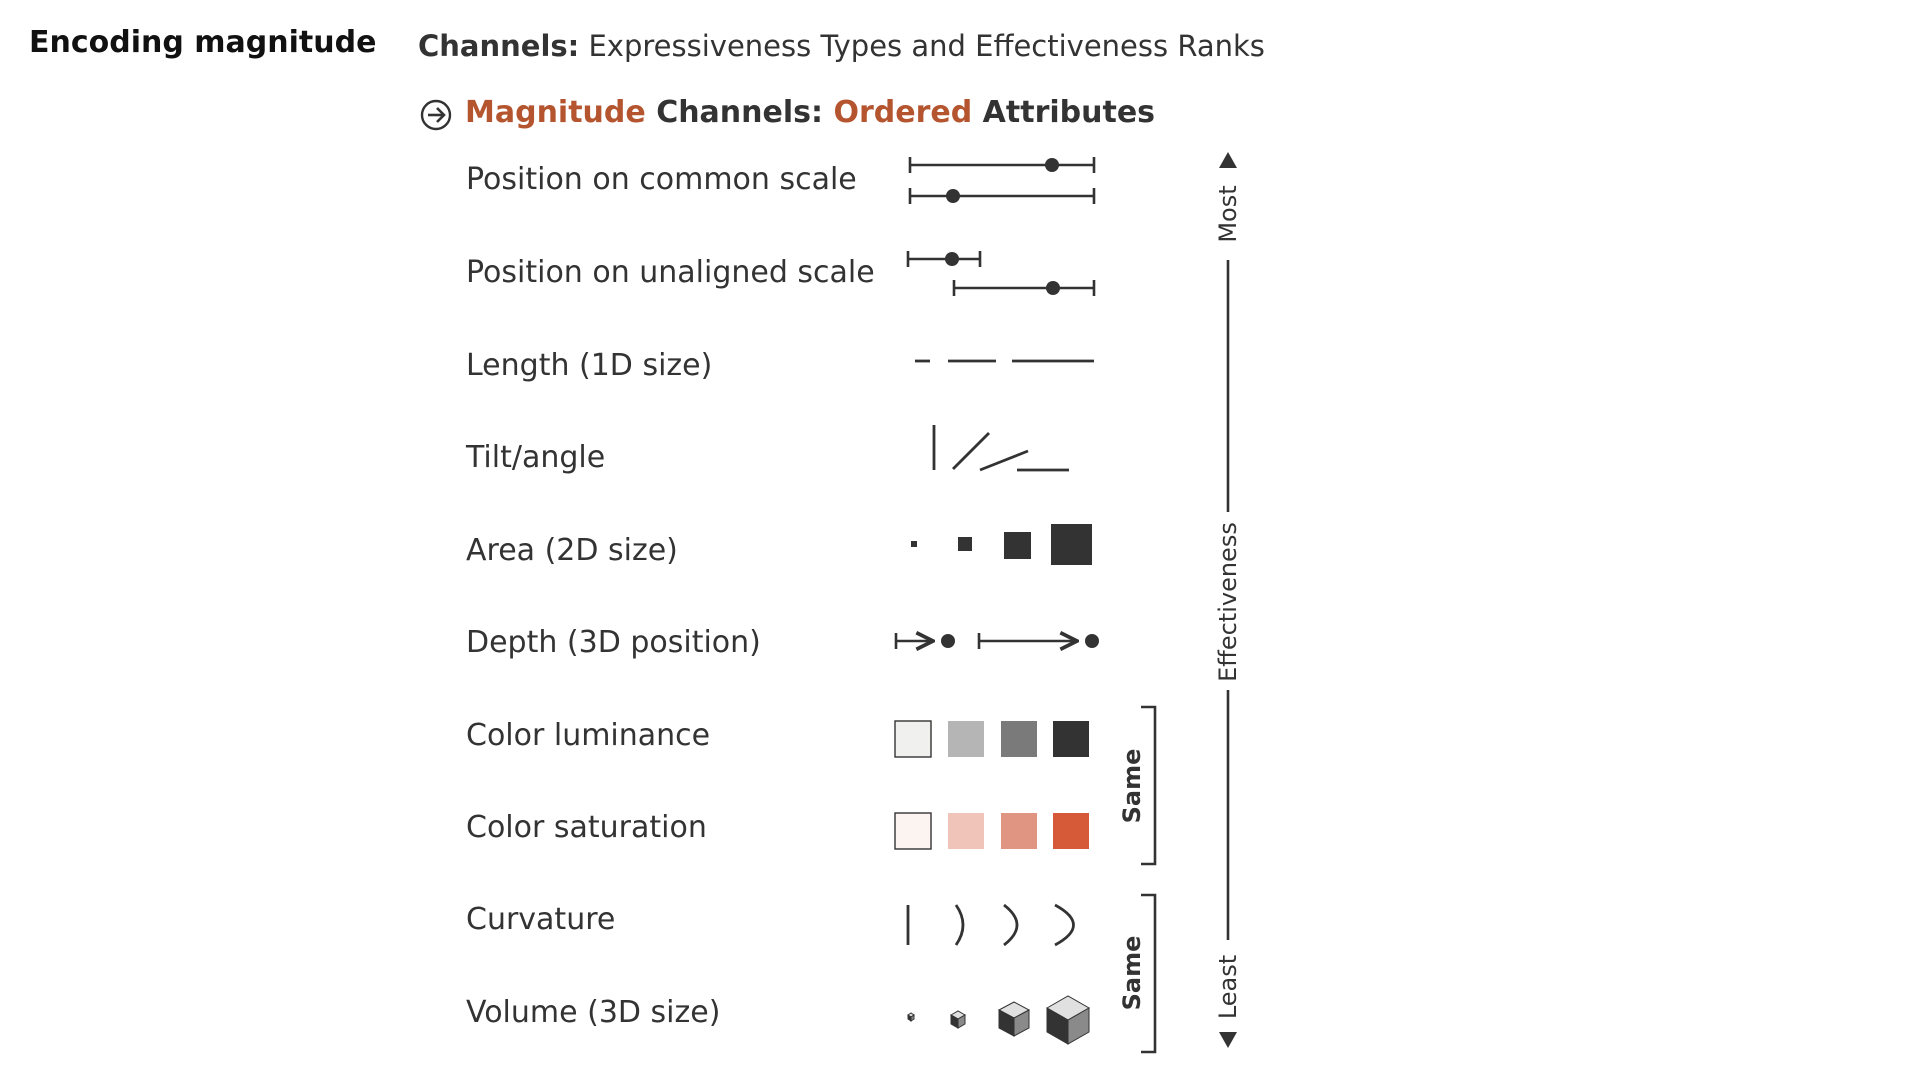 Image resolution: width=1920 pixels, height=1080 pixels. I want to click on same-label-shape: Same, so click(1132, 973).